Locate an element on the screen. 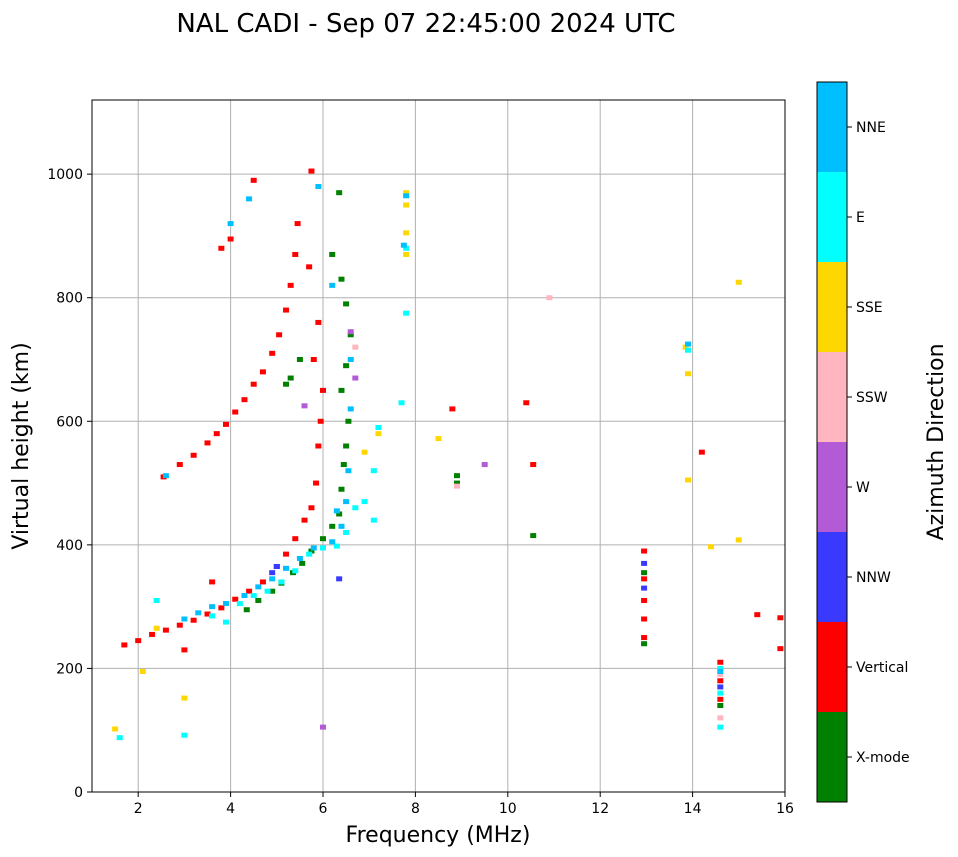 This screenshot has width=958, height=857. colorbar-tick-label: W is located at coordinates (863, 488).